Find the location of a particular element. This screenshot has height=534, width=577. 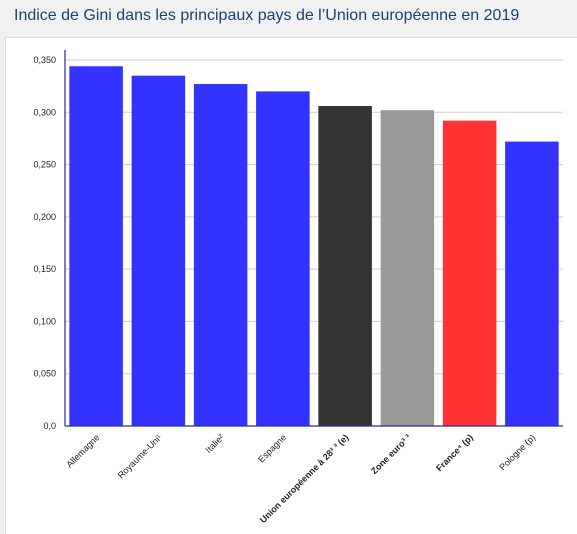

x-category-label: France⁴ (p) is located at coordinates (454, 452).